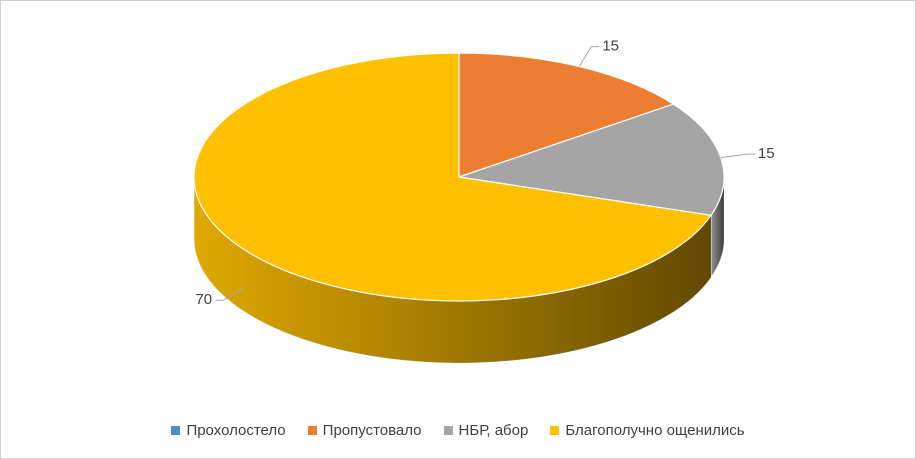  Describe the element at coordinates (203, 299) in the screenshot. I see `data-label: 70` at that location.